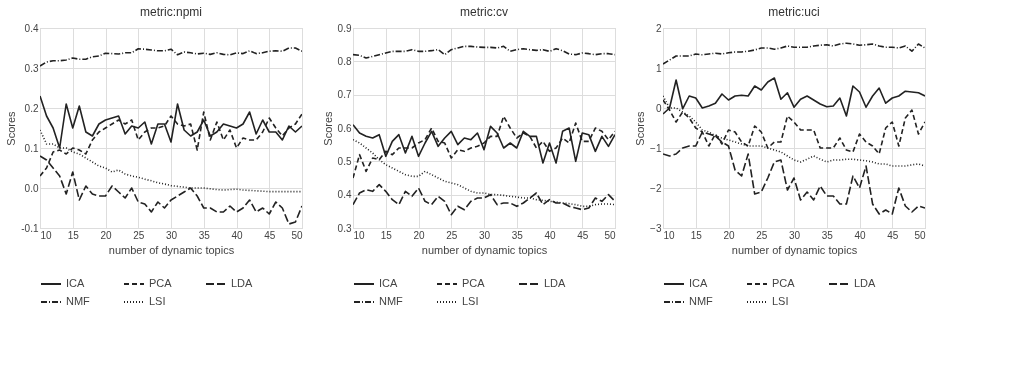  Describe the element at coordinates (656, 188) in the screenshot. I see `y-tick-label: −2` at that location.